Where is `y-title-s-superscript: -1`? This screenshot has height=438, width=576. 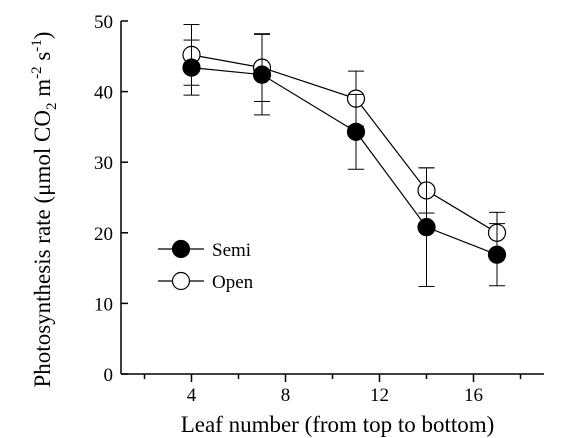
y-title-s-superscript: -1 is located at coordinates (37, 45).